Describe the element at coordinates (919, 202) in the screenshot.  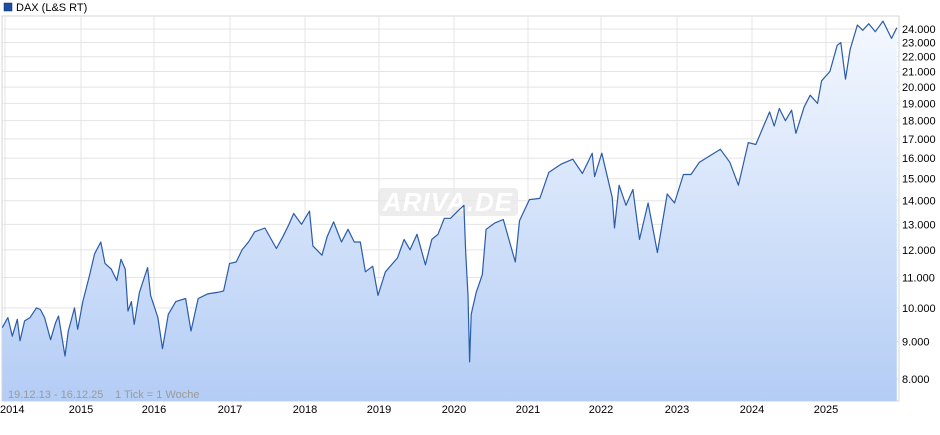
I see `y-tick-label: 14.000` at that location.